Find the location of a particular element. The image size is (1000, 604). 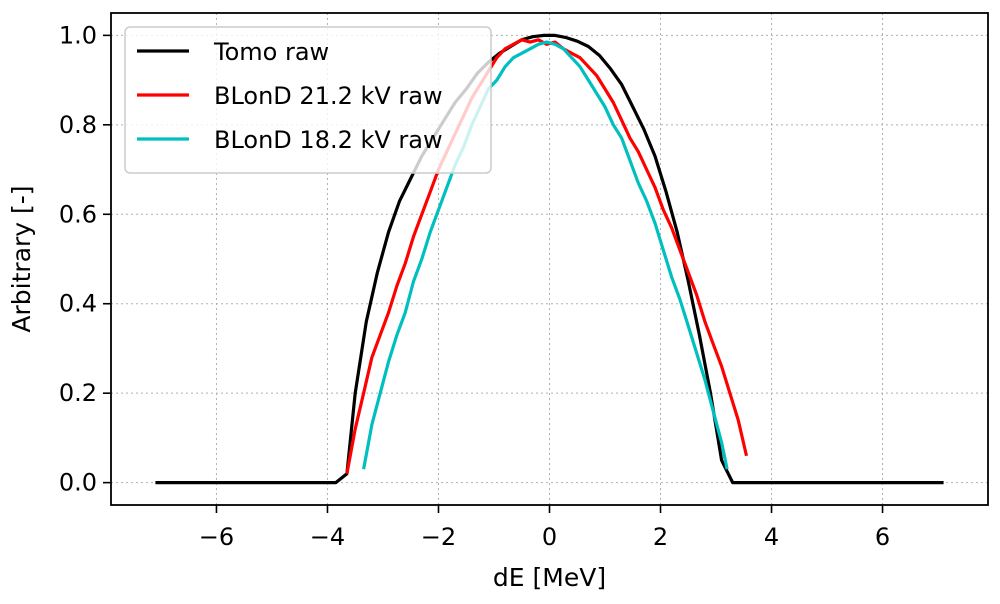

x-tick-label: 4 is located at coordinates (771, 537).